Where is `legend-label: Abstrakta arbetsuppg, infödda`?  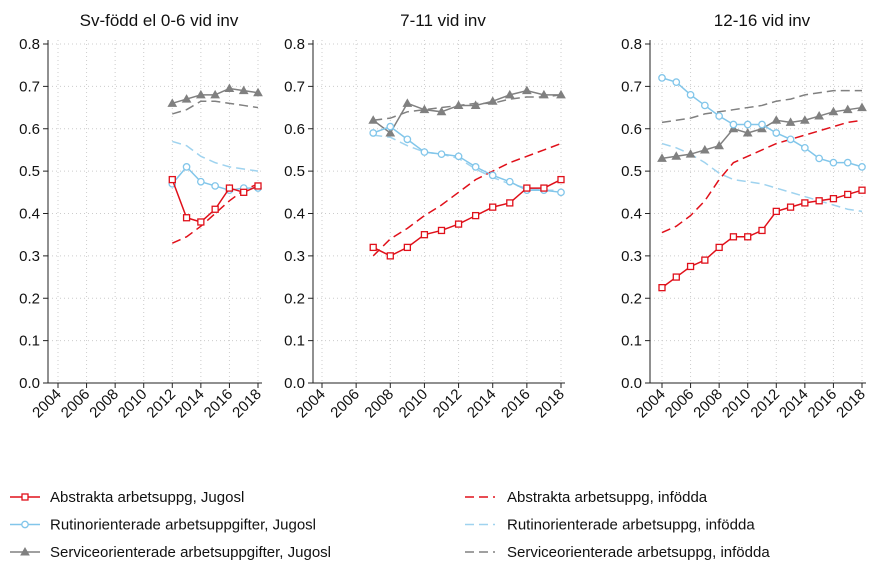
legend-label: Abstrakta arbetsuppg, infödda is located at coordinates (607, 497).